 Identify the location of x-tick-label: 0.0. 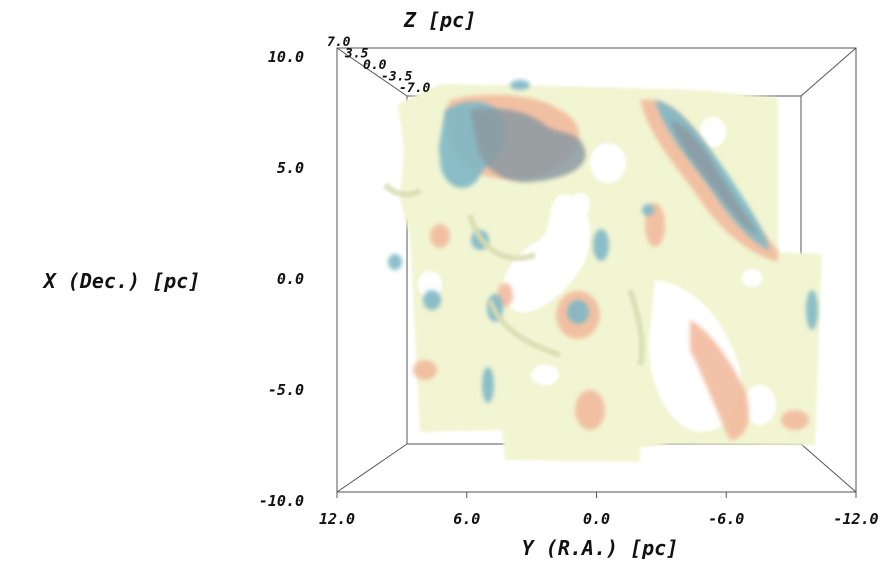
(596, 519).